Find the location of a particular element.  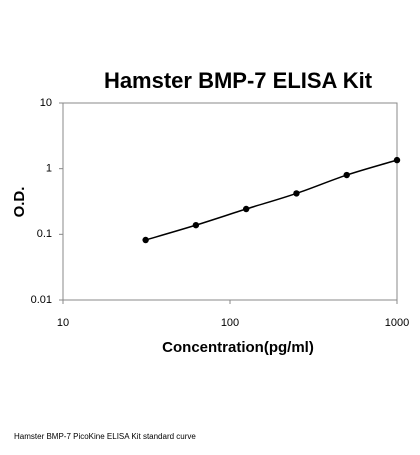

x-tick-label: 1000 is located at coordinates (397, 323).